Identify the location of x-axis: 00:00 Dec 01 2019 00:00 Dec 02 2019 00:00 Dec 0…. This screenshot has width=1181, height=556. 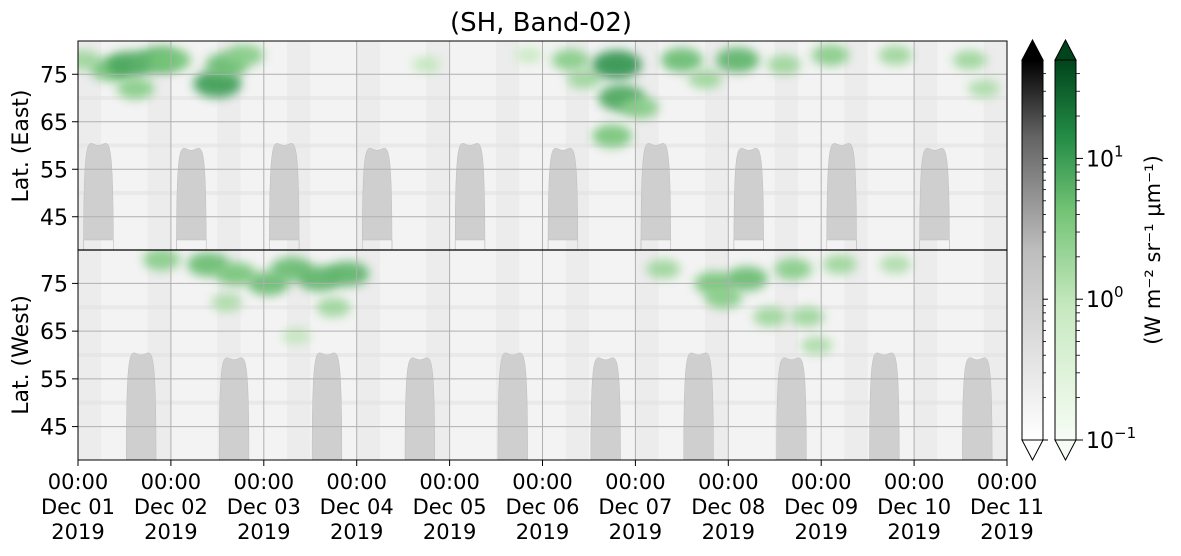
(542, 502).